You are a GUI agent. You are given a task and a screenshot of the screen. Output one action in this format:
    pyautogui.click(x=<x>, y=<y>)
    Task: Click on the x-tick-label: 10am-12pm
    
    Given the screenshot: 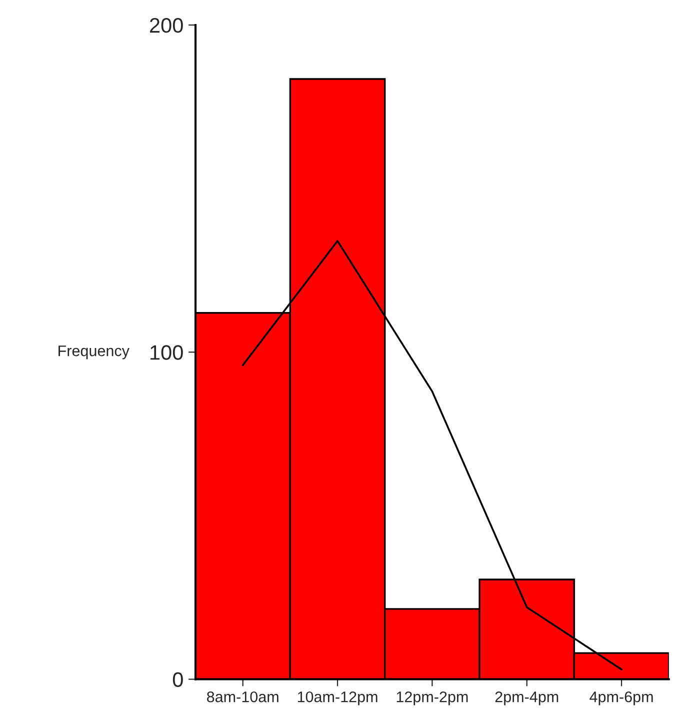 What is the action you would take?
    pyautogui.click(x=338, y=698)
    